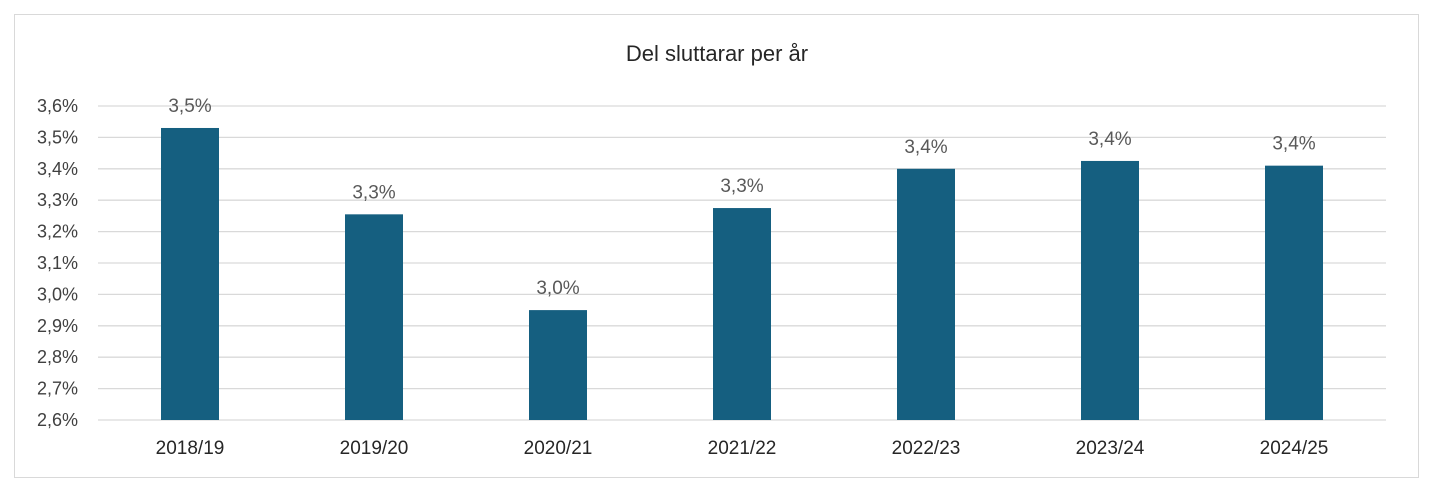 This screenshot has height=489, width=1440. What do you see at coordinates (57, 389) in the screenshot?
I see `y-tick-label: 2,7%` at bounding box center [57, 389].